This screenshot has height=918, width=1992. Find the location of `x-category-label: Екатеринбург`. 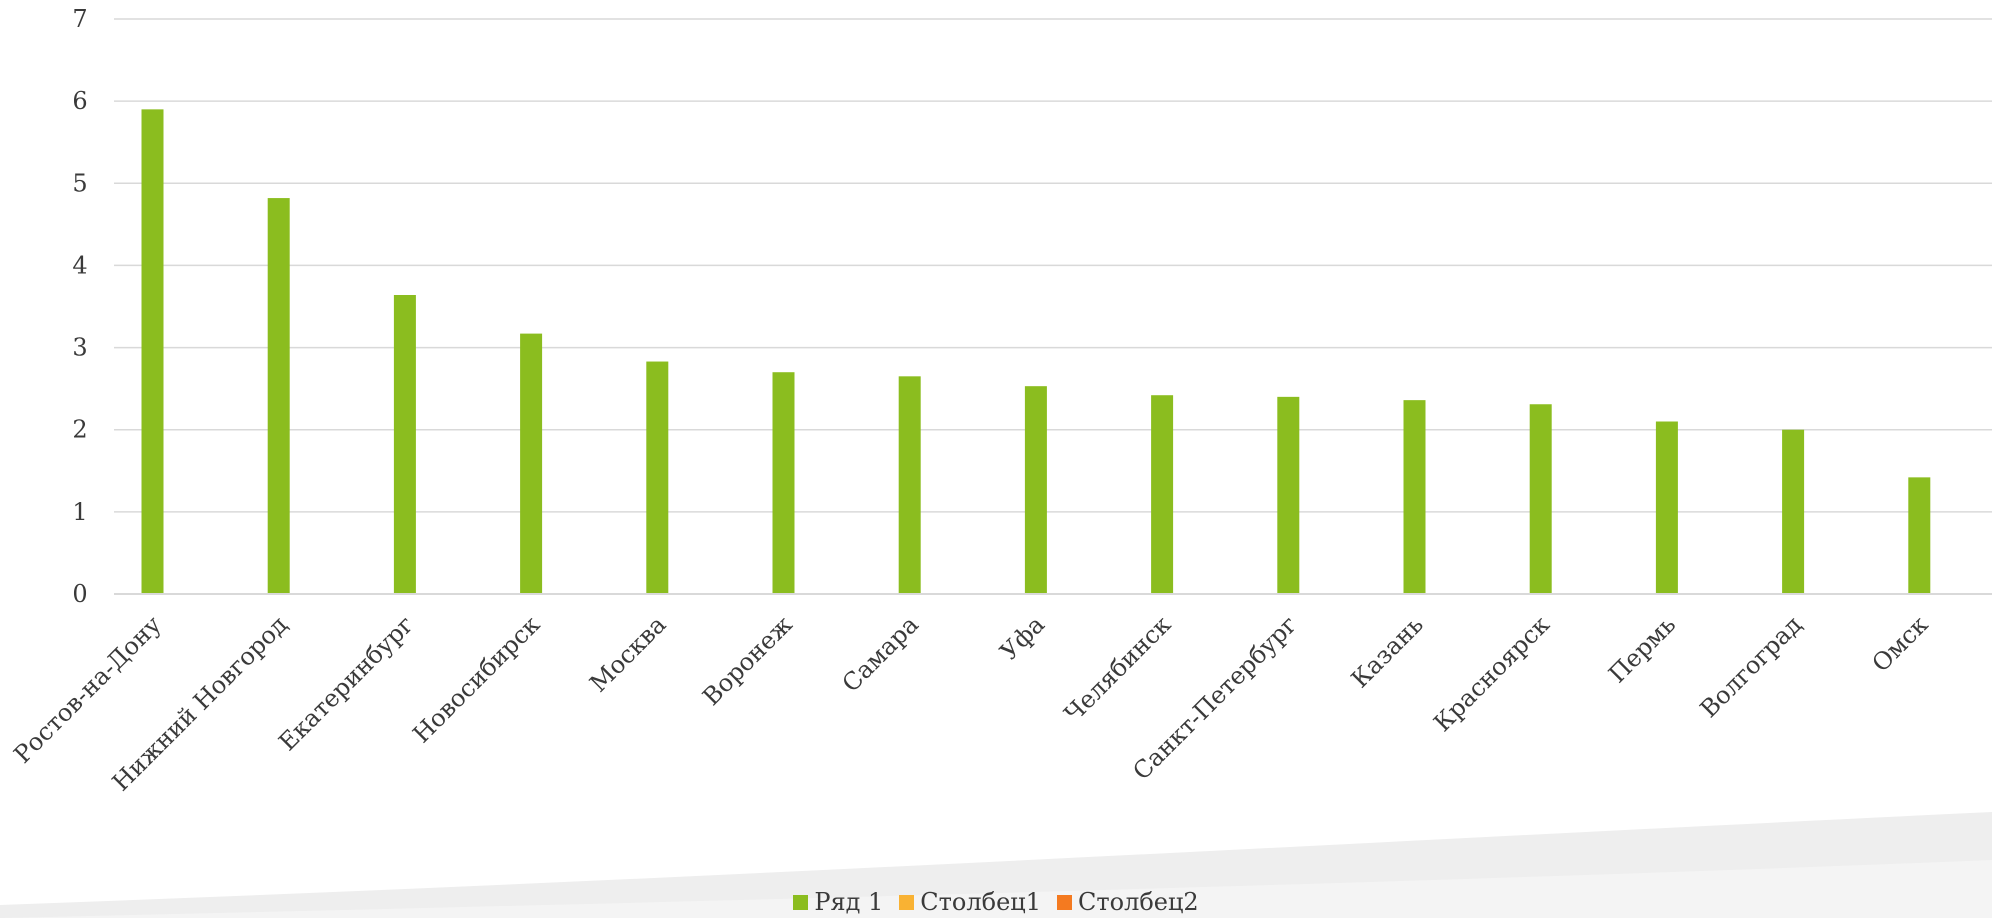

x-category-label: Екатеринбург is located at coordinates (346, 683).